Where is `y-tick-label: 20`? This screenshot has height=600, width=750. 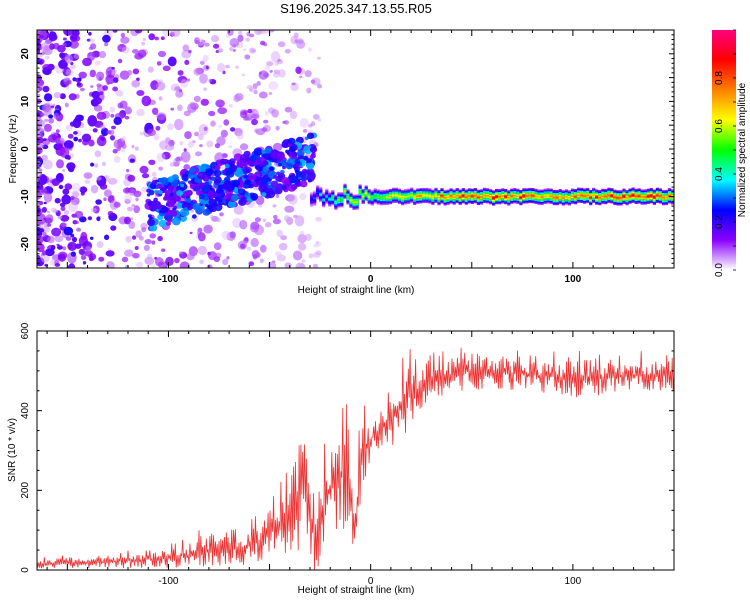
y-tick-label: 20 is located at coordinates (25, 54).